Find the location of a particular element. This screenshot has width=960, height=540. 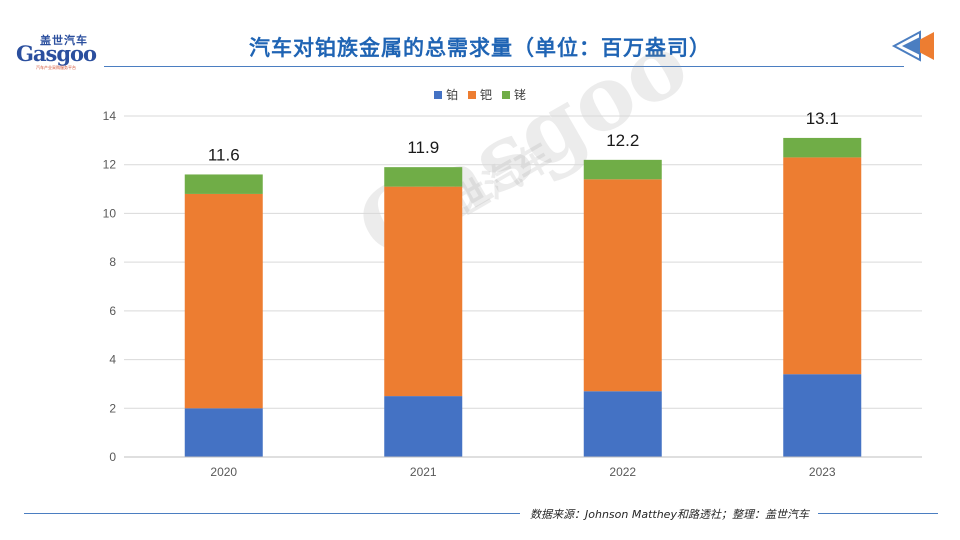

legend-label-palladium: 钯 is located at coordinates (485, 95).